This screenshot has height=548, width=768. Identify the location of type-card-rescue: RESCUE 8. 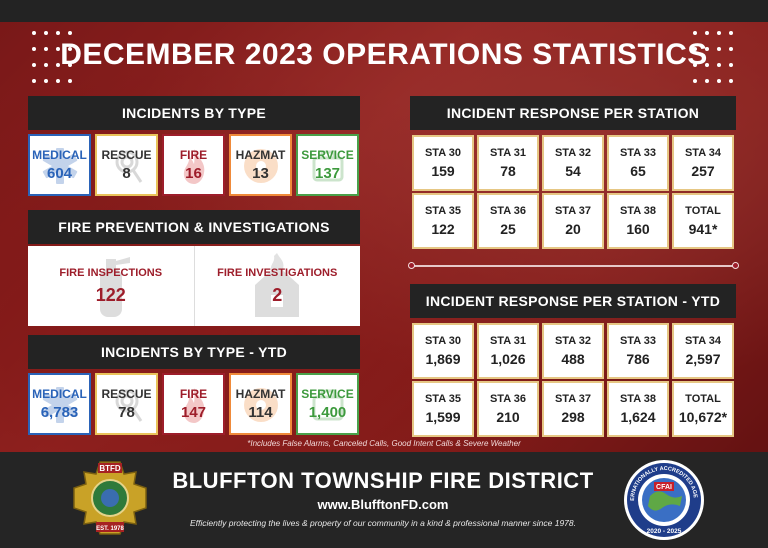
(126, 165).